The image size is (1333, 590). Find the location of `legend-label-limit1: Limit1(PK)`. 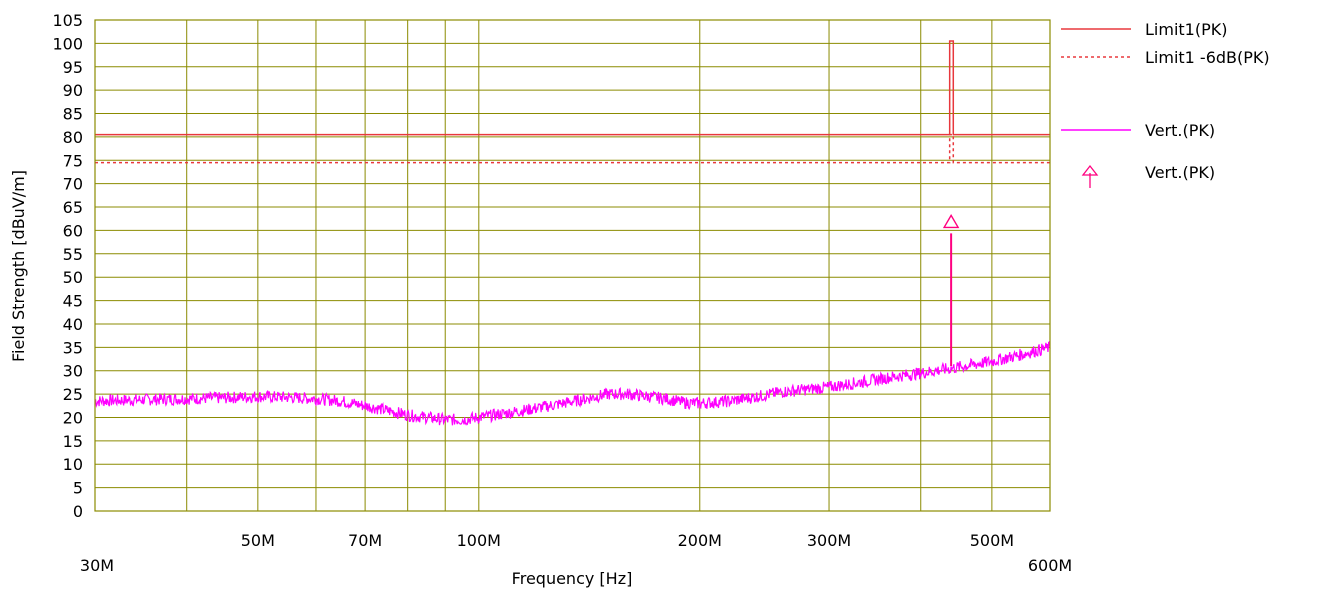

legend-label-limit1: Limit1(PK) is located at coordinates (1186, 29).